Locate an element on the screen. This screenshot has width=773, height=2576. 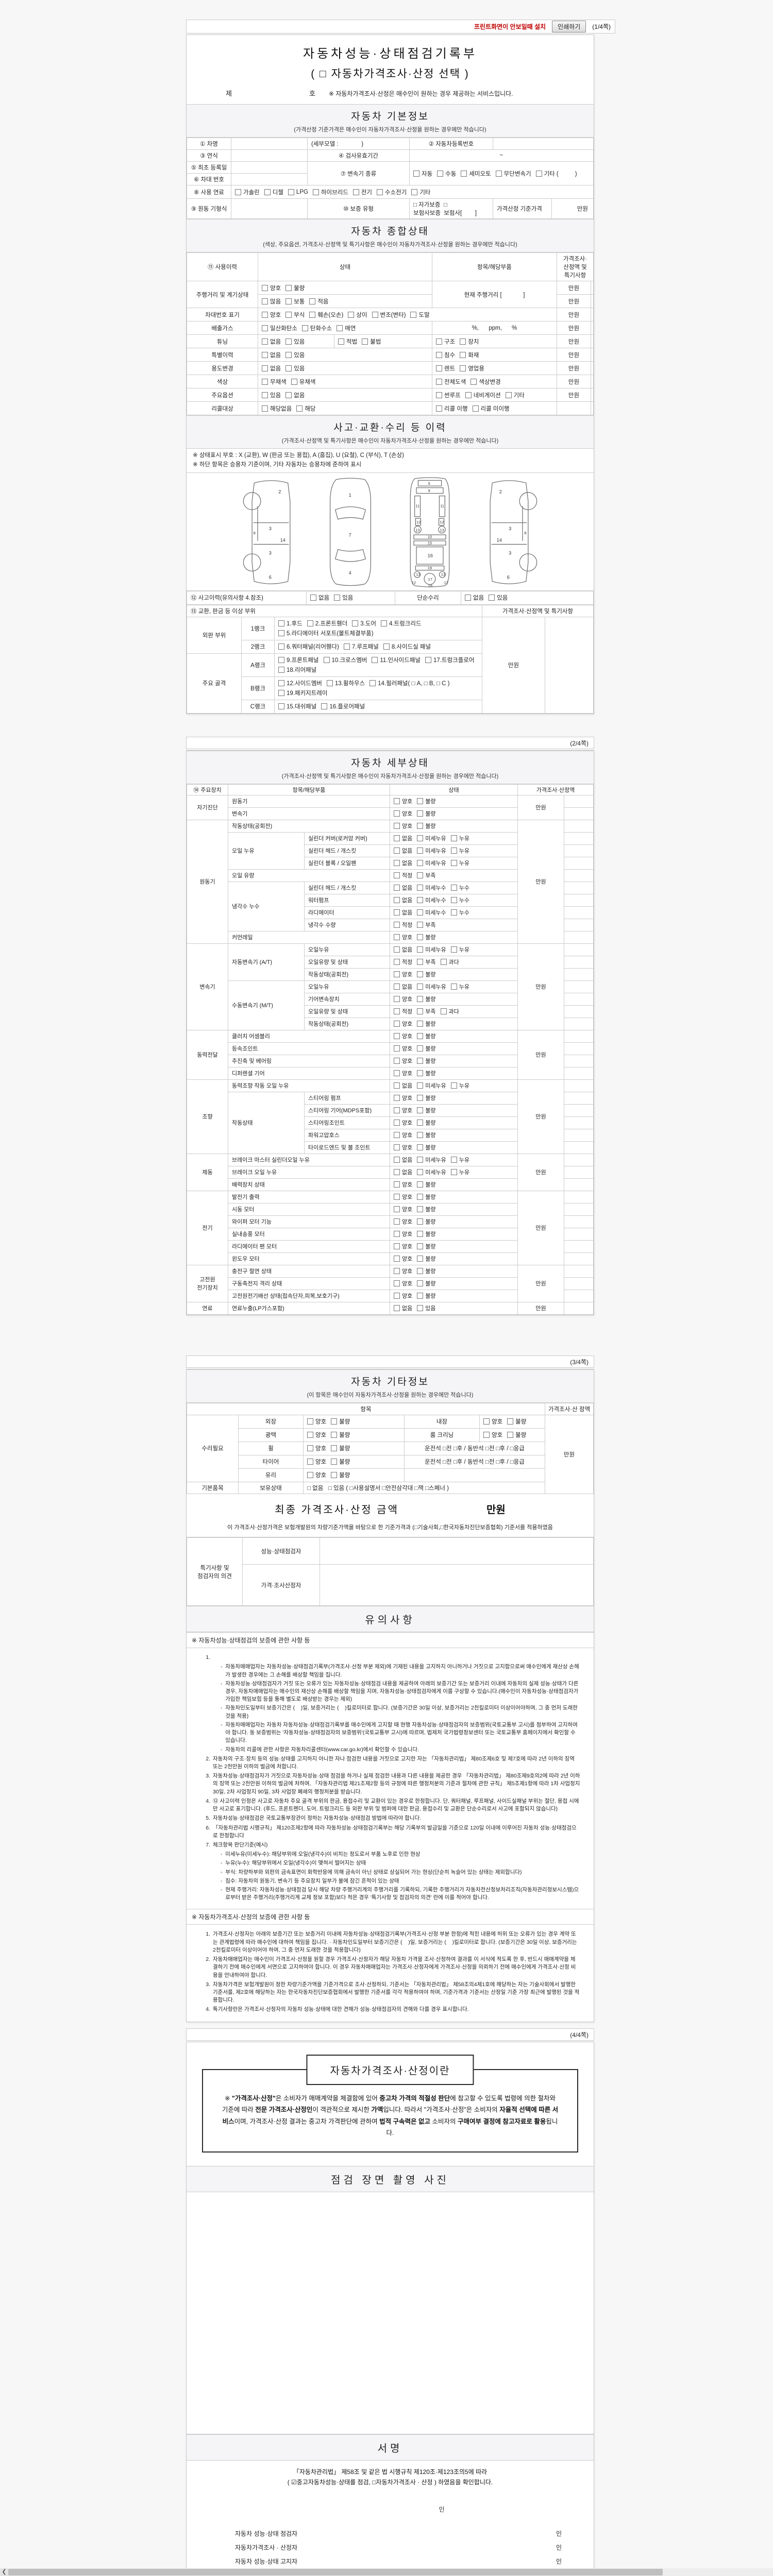
checkbox-option: 1.후드 is located at coordinates (290, 623).